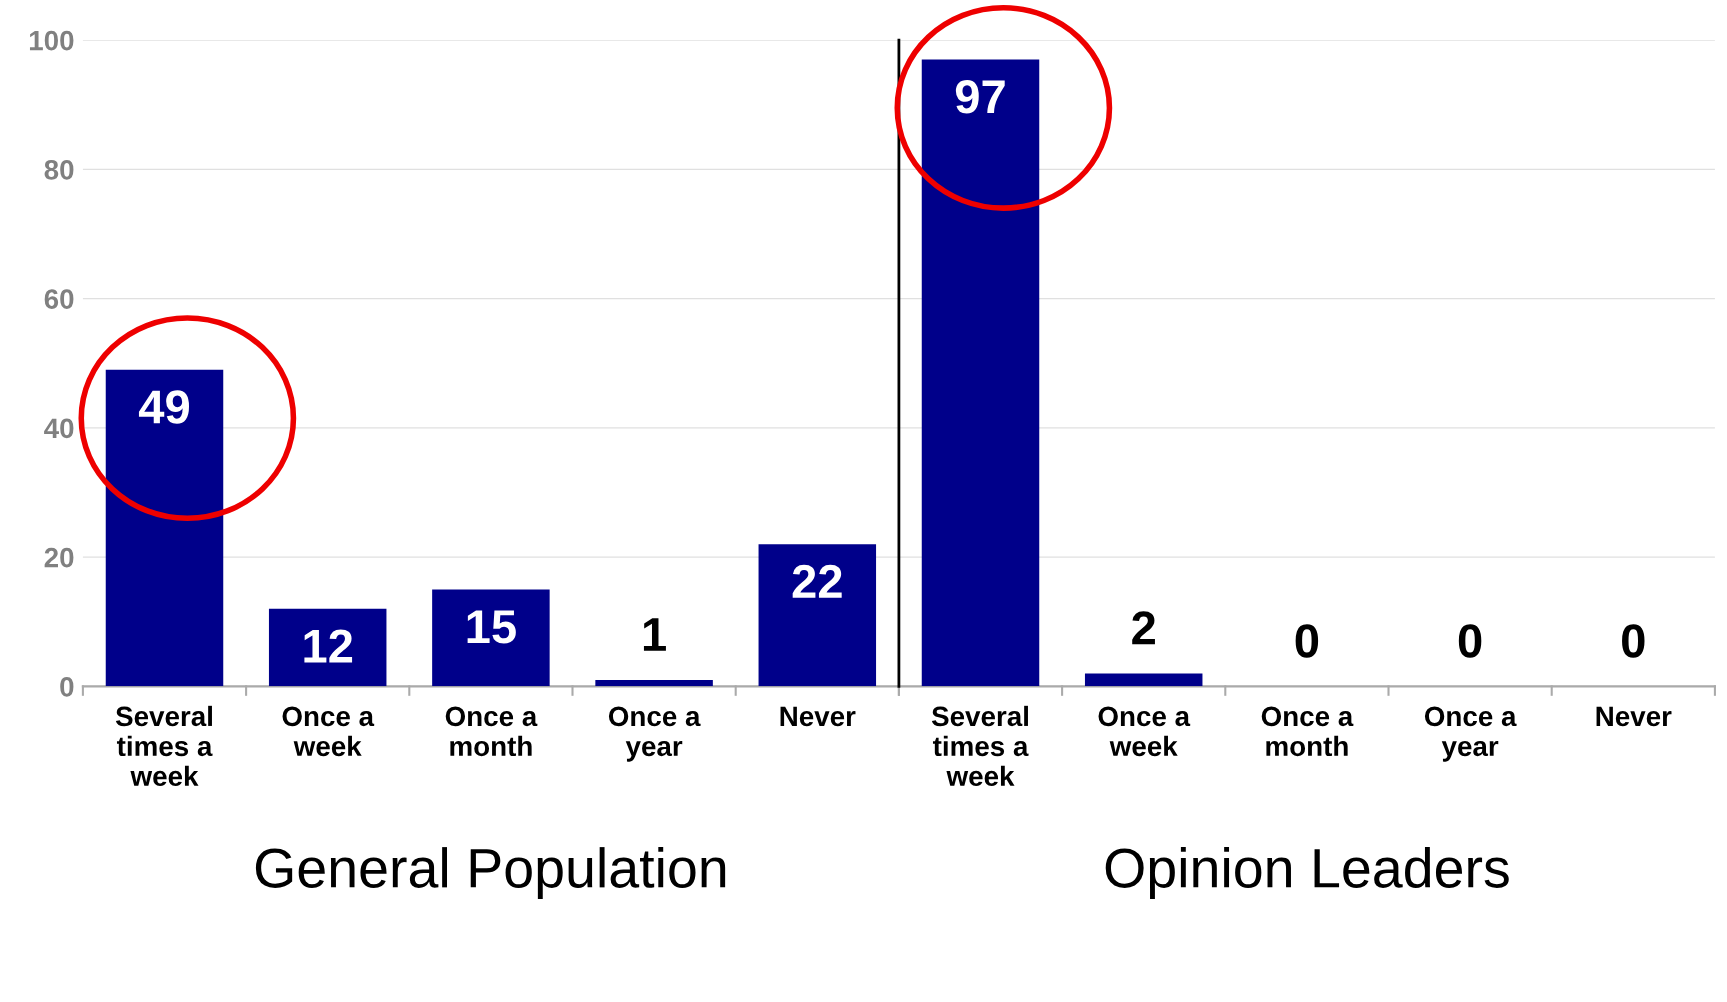 Image resolution: width=1727 pixels, height=1002 pixels. Describe the element at coordinates (59, 299) in the screenshot. I see `y-tick-label: 60` at that location.